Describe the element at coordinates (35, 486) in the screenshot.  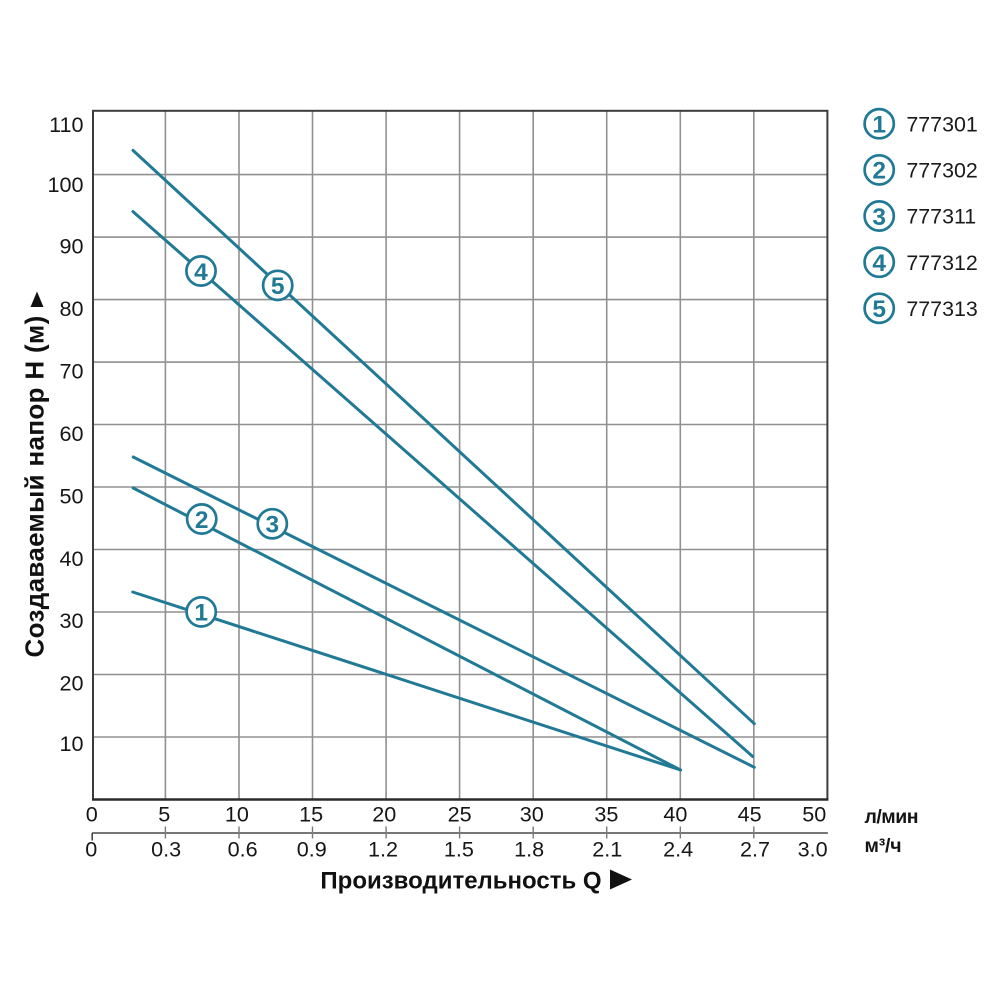
I see `svg-text: Создаваемый напор Н (м)` at that location.